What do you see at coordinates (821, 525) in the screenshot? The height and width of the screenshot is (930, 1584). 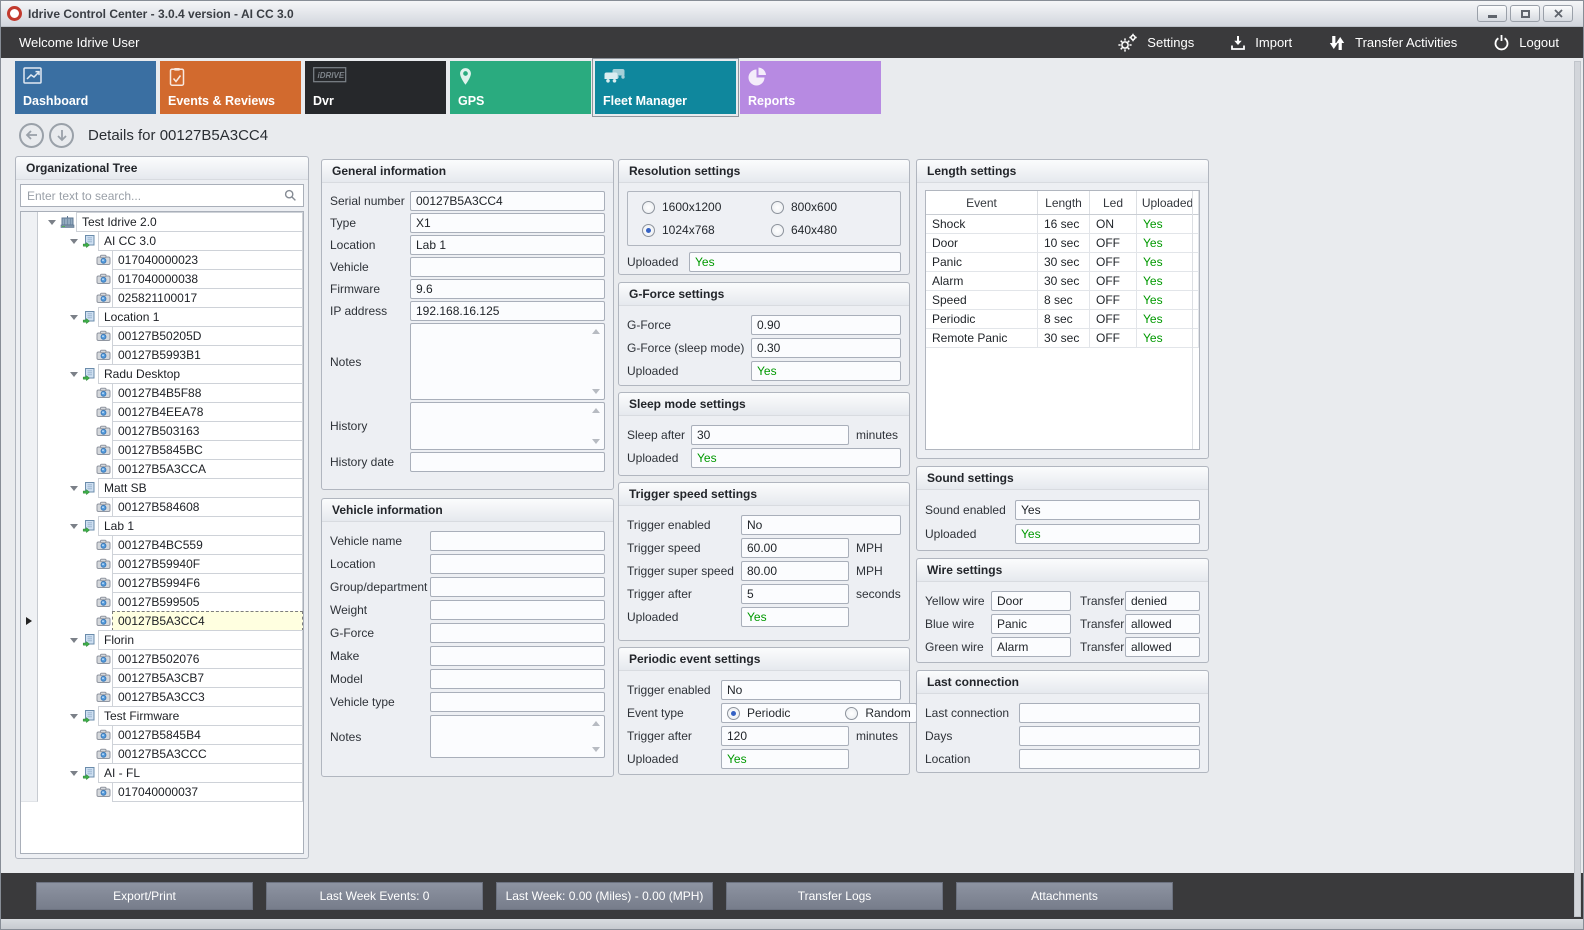 I see `trigger_speed-trigger-enabled-field: No` at bounding box center [821, 525].